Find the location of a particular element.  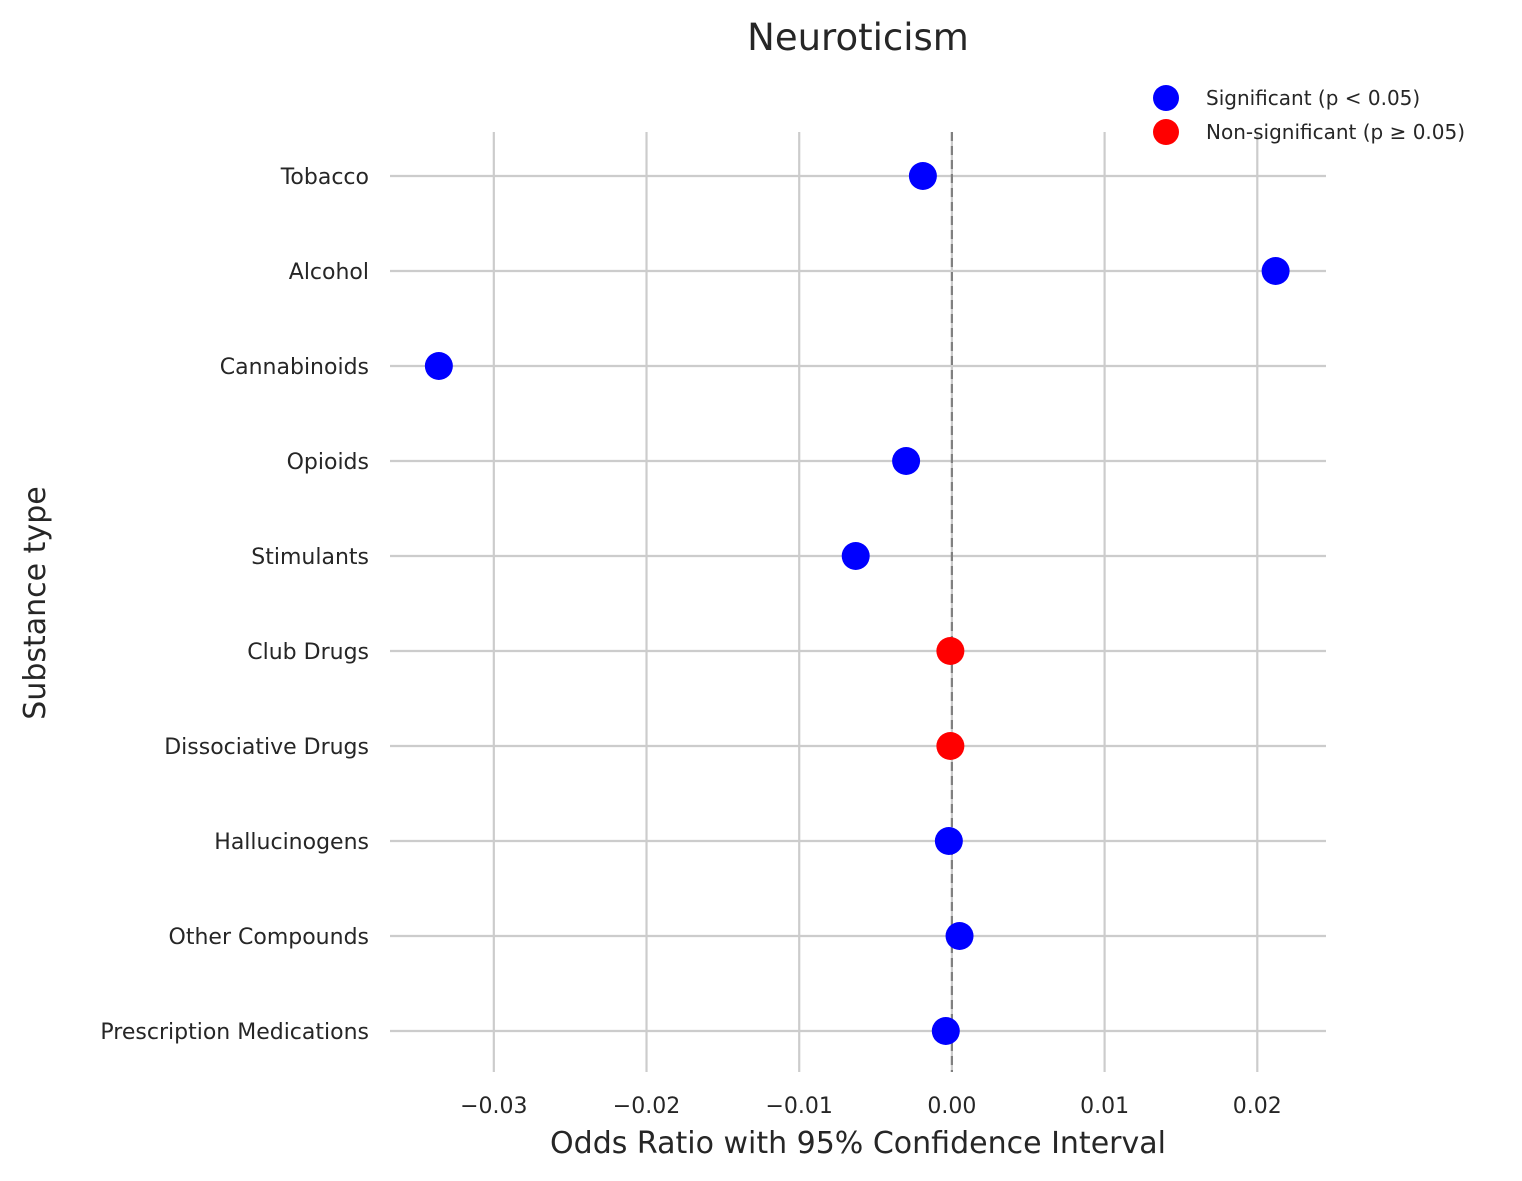

y-tick-label: Hallucinogens is located at coordinates (291, 842).